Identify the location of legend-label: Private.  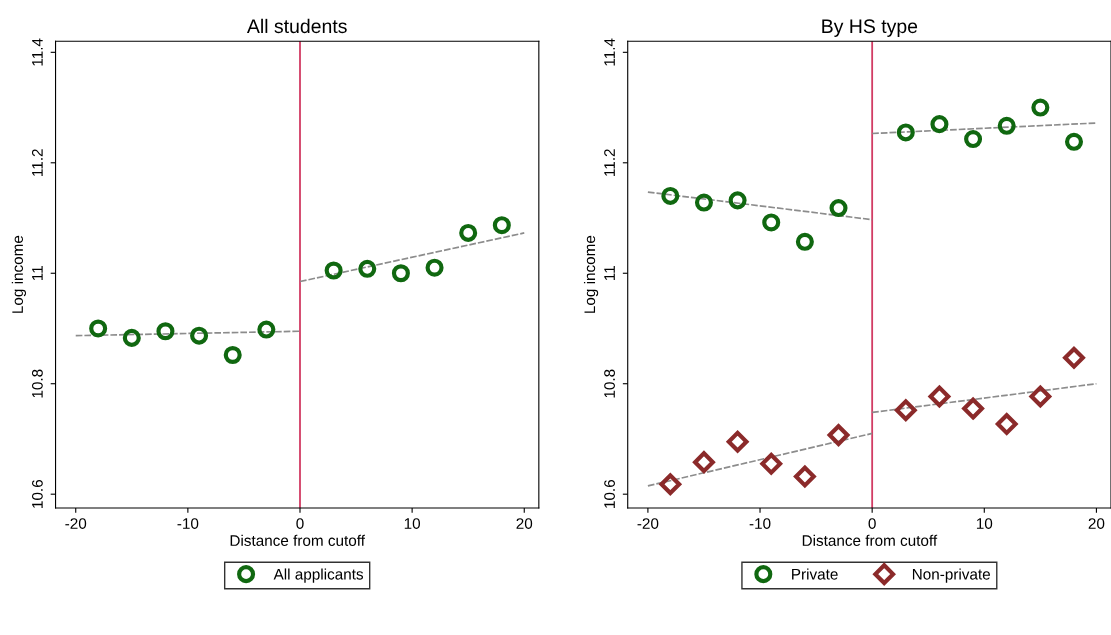
(815, 574).